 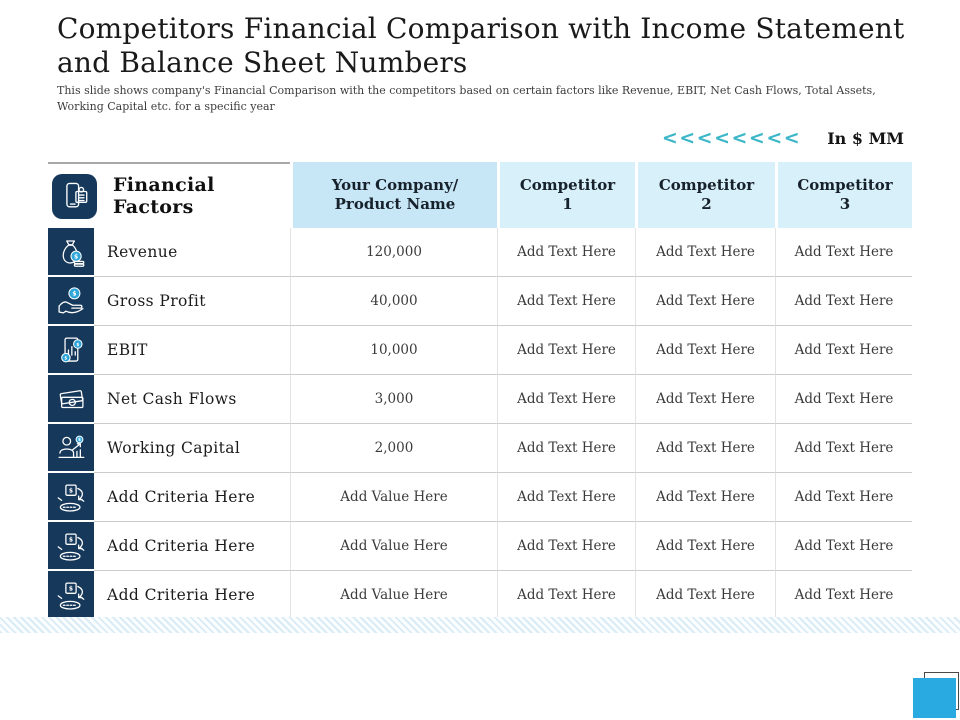 I want to click on corner-accent-square, so click(x=934, y=698).